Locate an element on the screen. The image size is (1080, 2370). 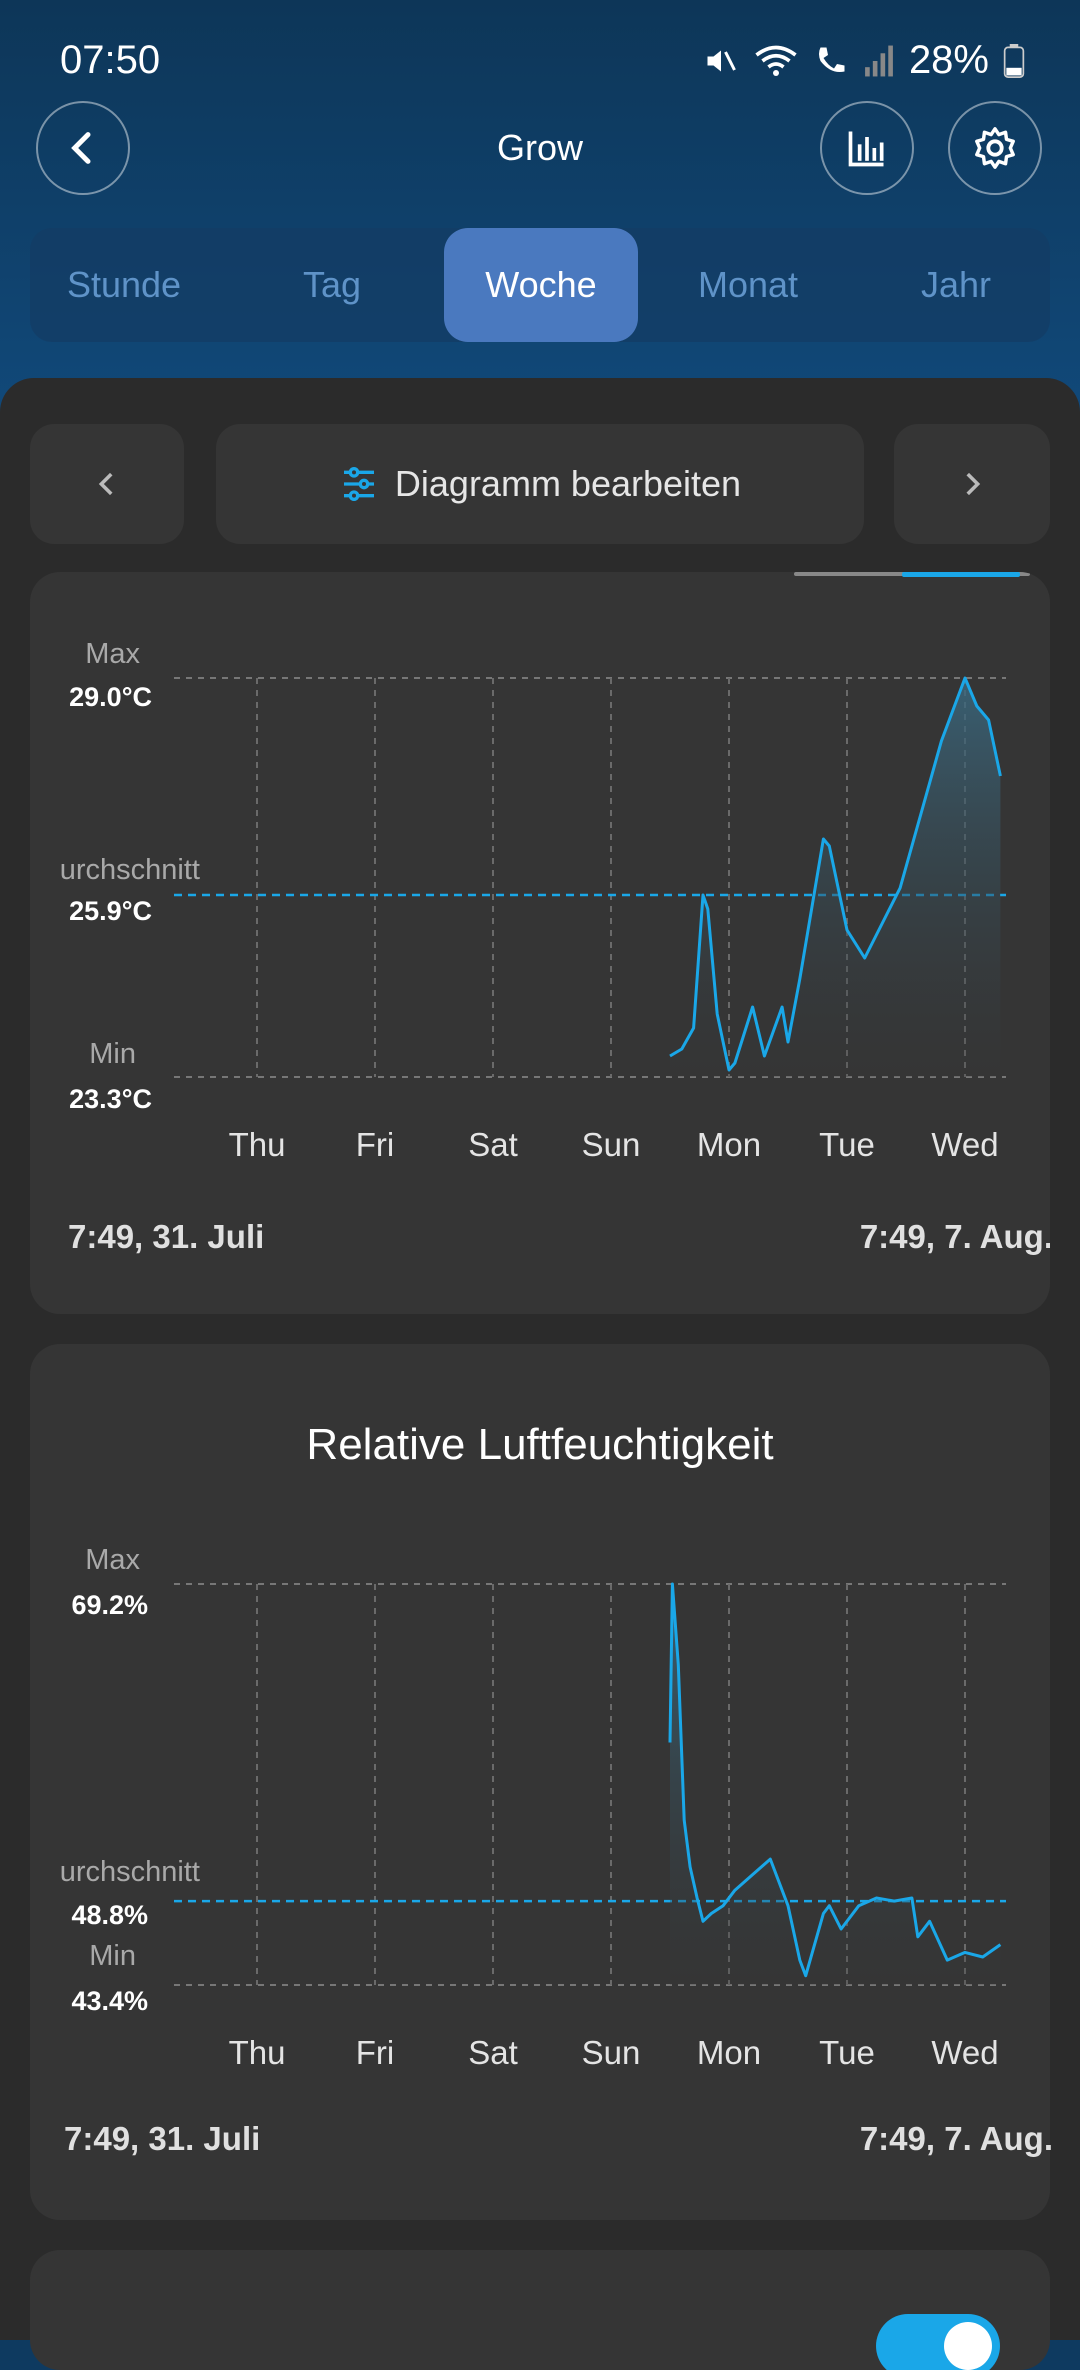
status-time: 07:50 is located at coordinates (110, 60).